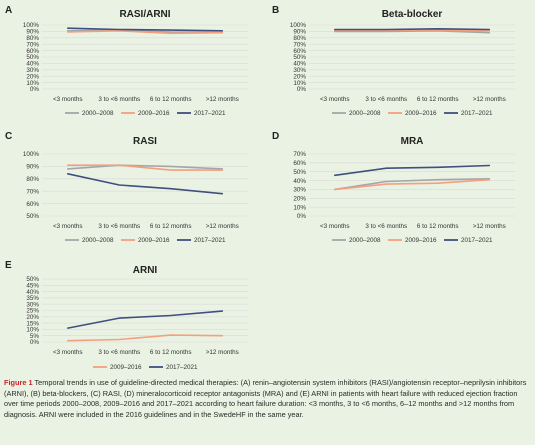  What do you see at coordinates (145, 141) in the screenshot?
I see `panel-c-title: RASI` at bounding box center [145, 141].